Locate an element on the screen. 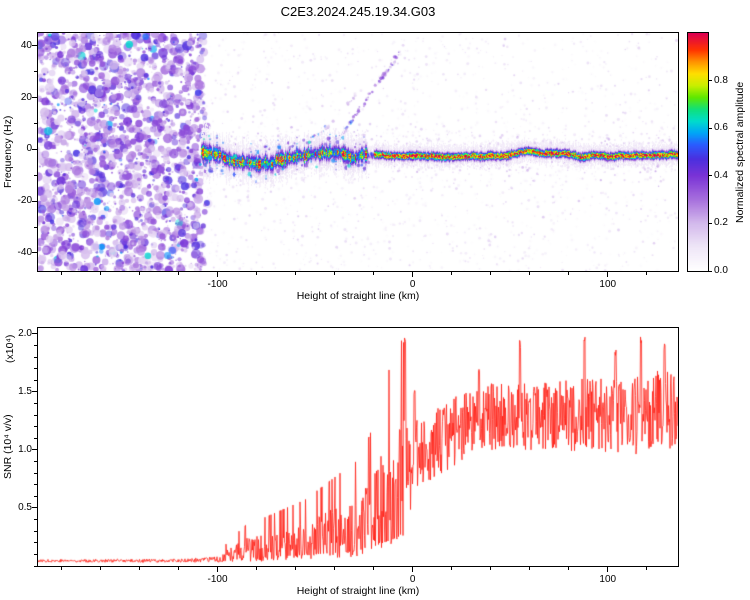 The image size is (750, 600). colorbar-tick-label: 0.4 is located at coordinates (721, 175).